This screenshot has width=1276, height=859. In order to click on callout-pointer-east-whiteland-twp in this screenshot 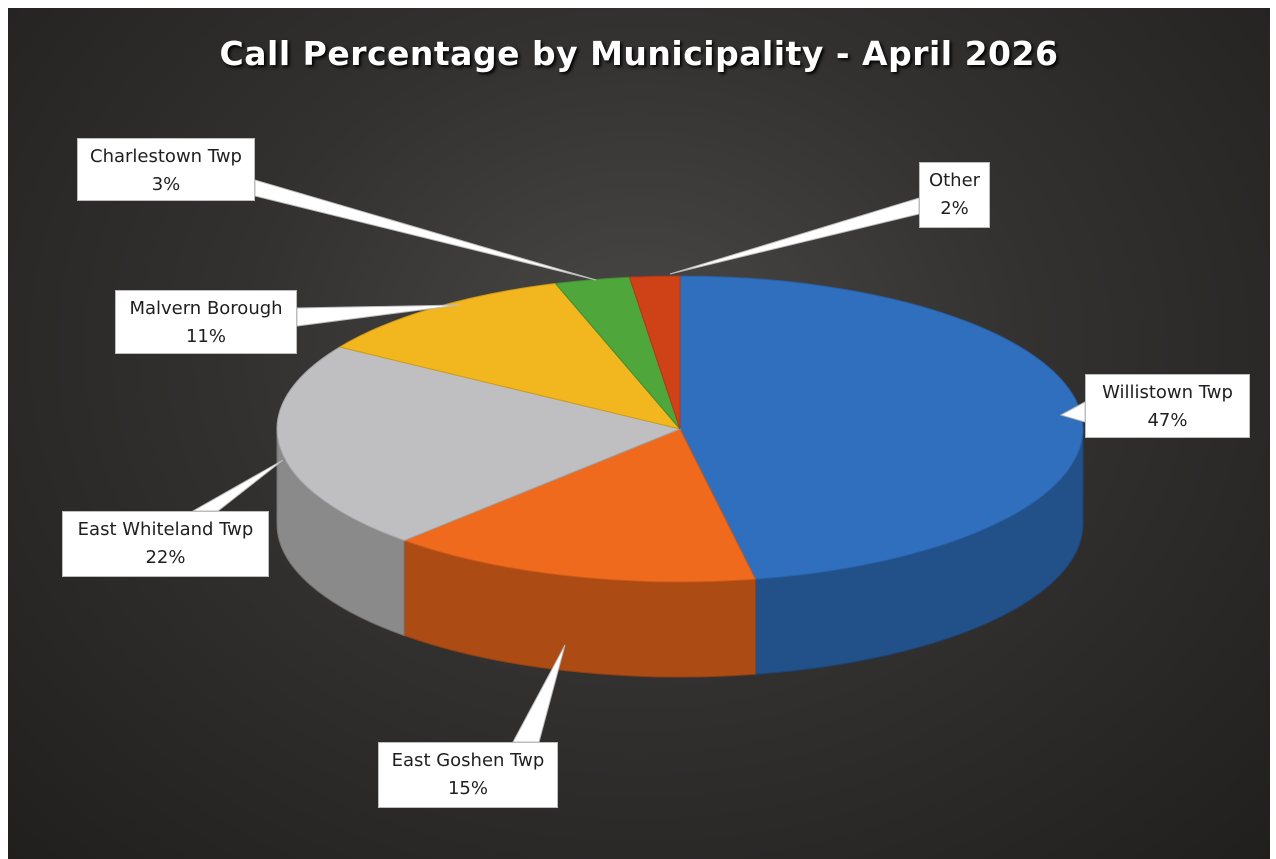, I will do `click(237, 485)`.